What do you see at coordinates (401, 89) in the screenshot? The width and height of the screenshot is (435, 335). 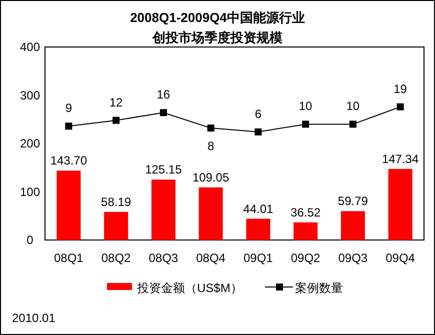 I see `data-label: 19` at bounding box center [401, 89].